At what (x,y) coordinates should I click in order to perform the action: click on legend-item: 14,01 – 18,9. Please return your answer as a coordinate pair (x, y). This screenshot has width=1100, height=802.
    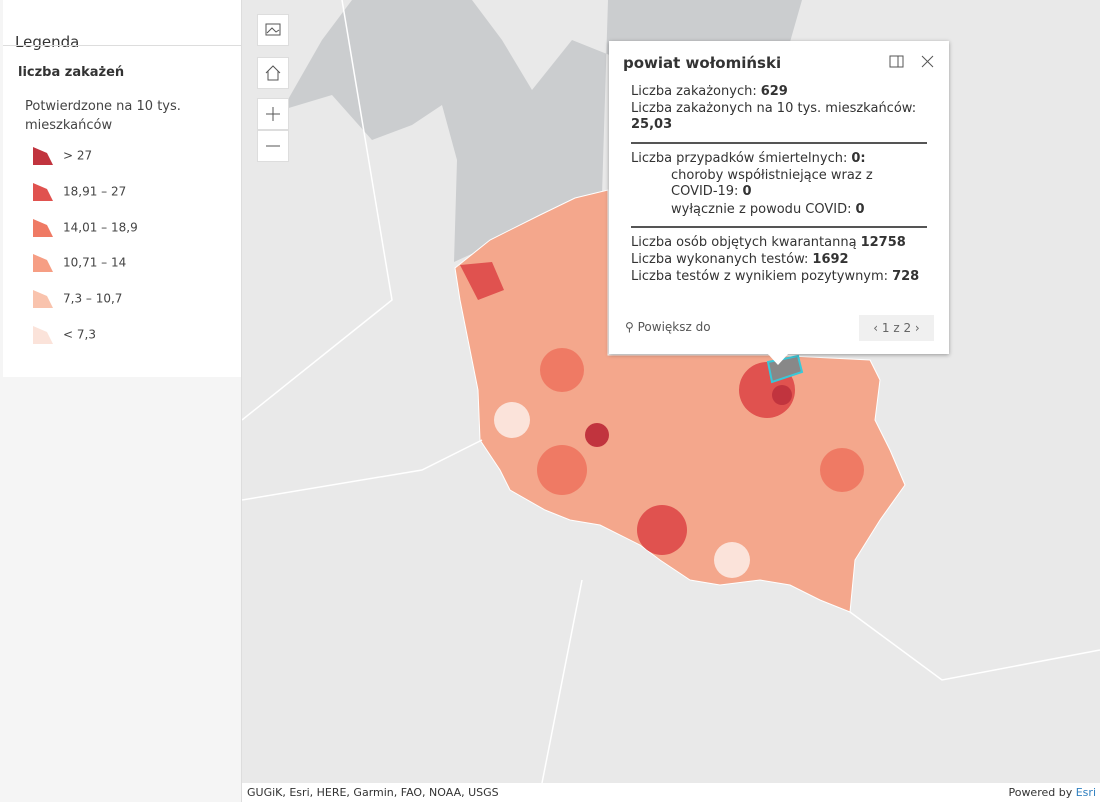
    Looking at the image, I should click on (84, 228).